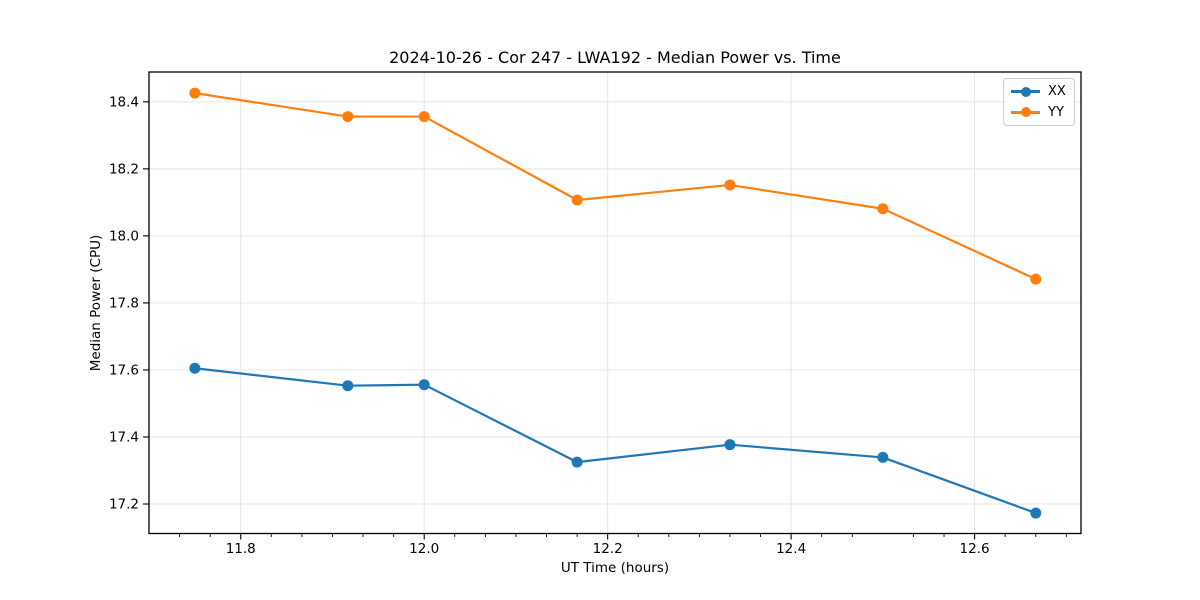 Image resolution: width=1200 pixels, height=600 pixels. I want to click on y-tick-label: 18.0, so click(124, 237).